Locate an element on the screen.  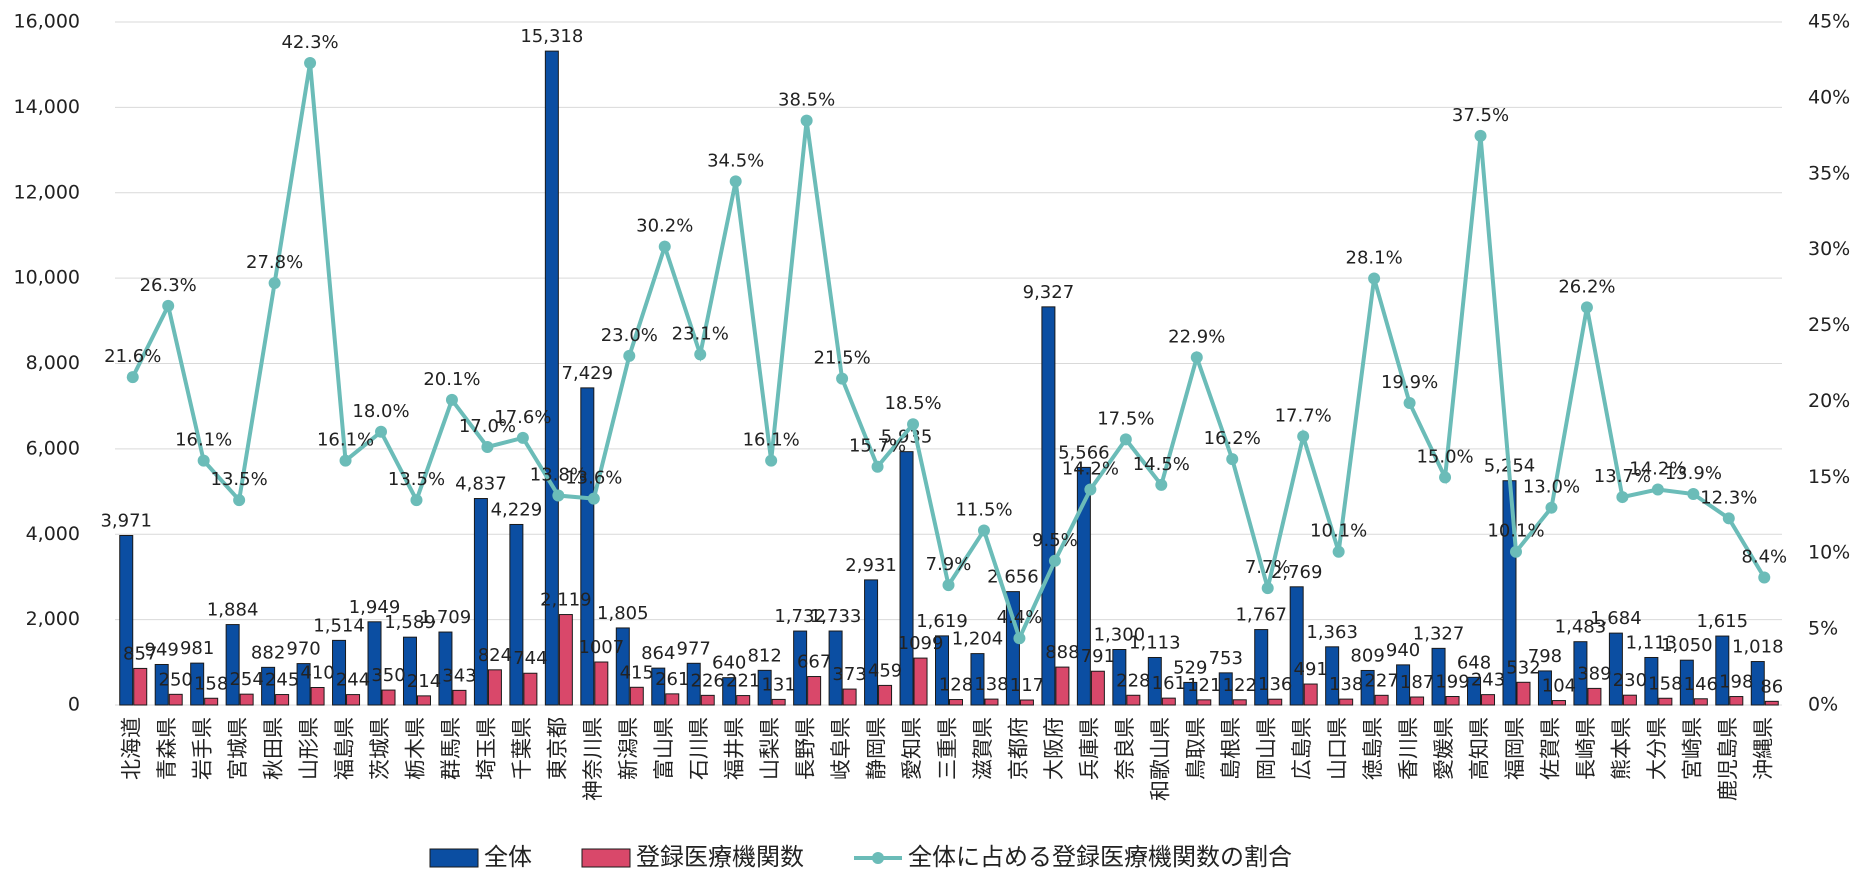
x-tick-label: 島根県 is located at coordinates (1231, 748).